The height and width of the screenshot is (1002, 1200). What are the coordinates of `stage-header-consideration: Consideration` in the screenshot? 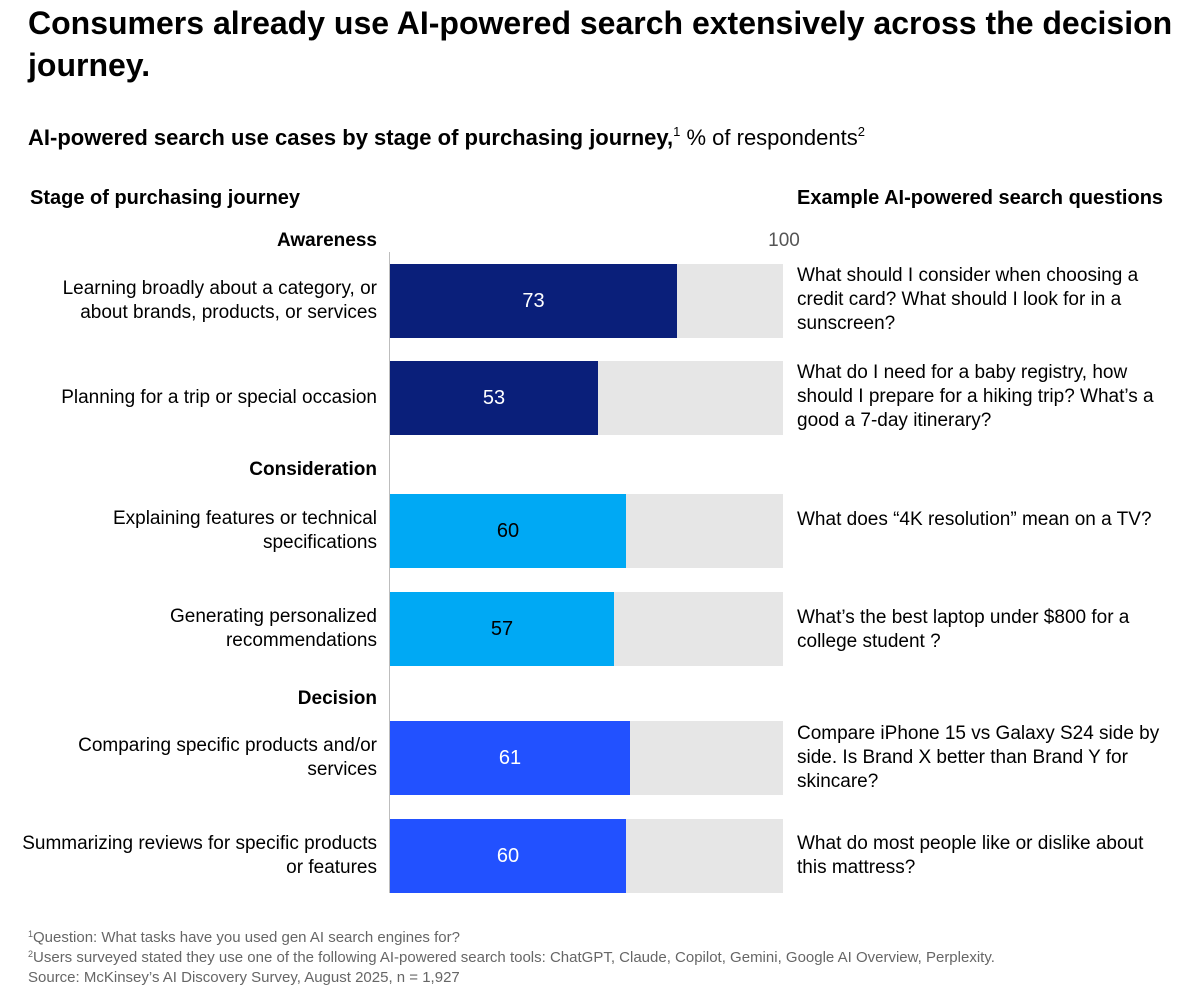 It's located at (313, 469).